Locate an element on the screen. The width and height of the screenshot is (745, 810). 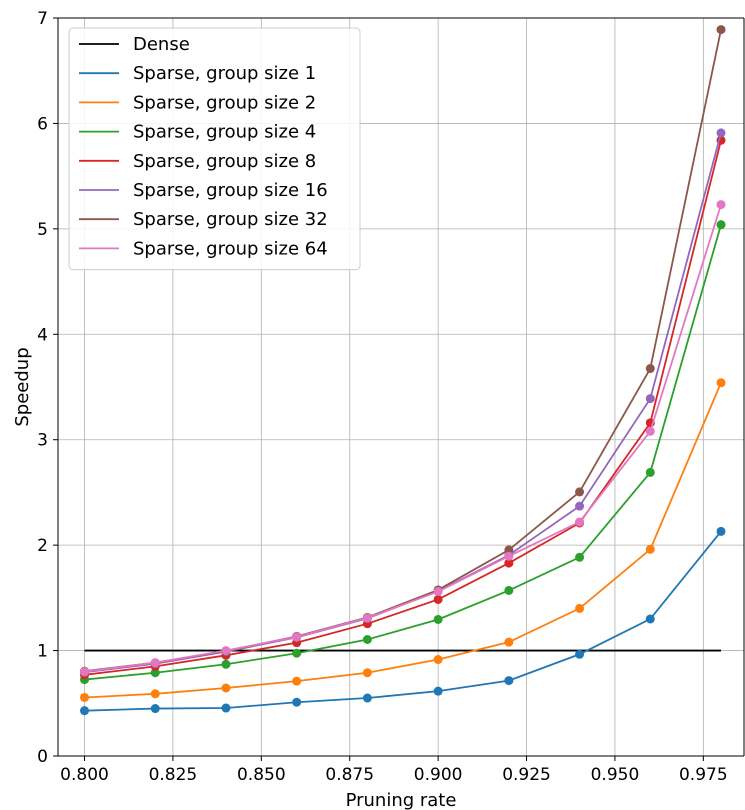
x-tick-label-4: 0.900 is located at coordinates (438, 775).